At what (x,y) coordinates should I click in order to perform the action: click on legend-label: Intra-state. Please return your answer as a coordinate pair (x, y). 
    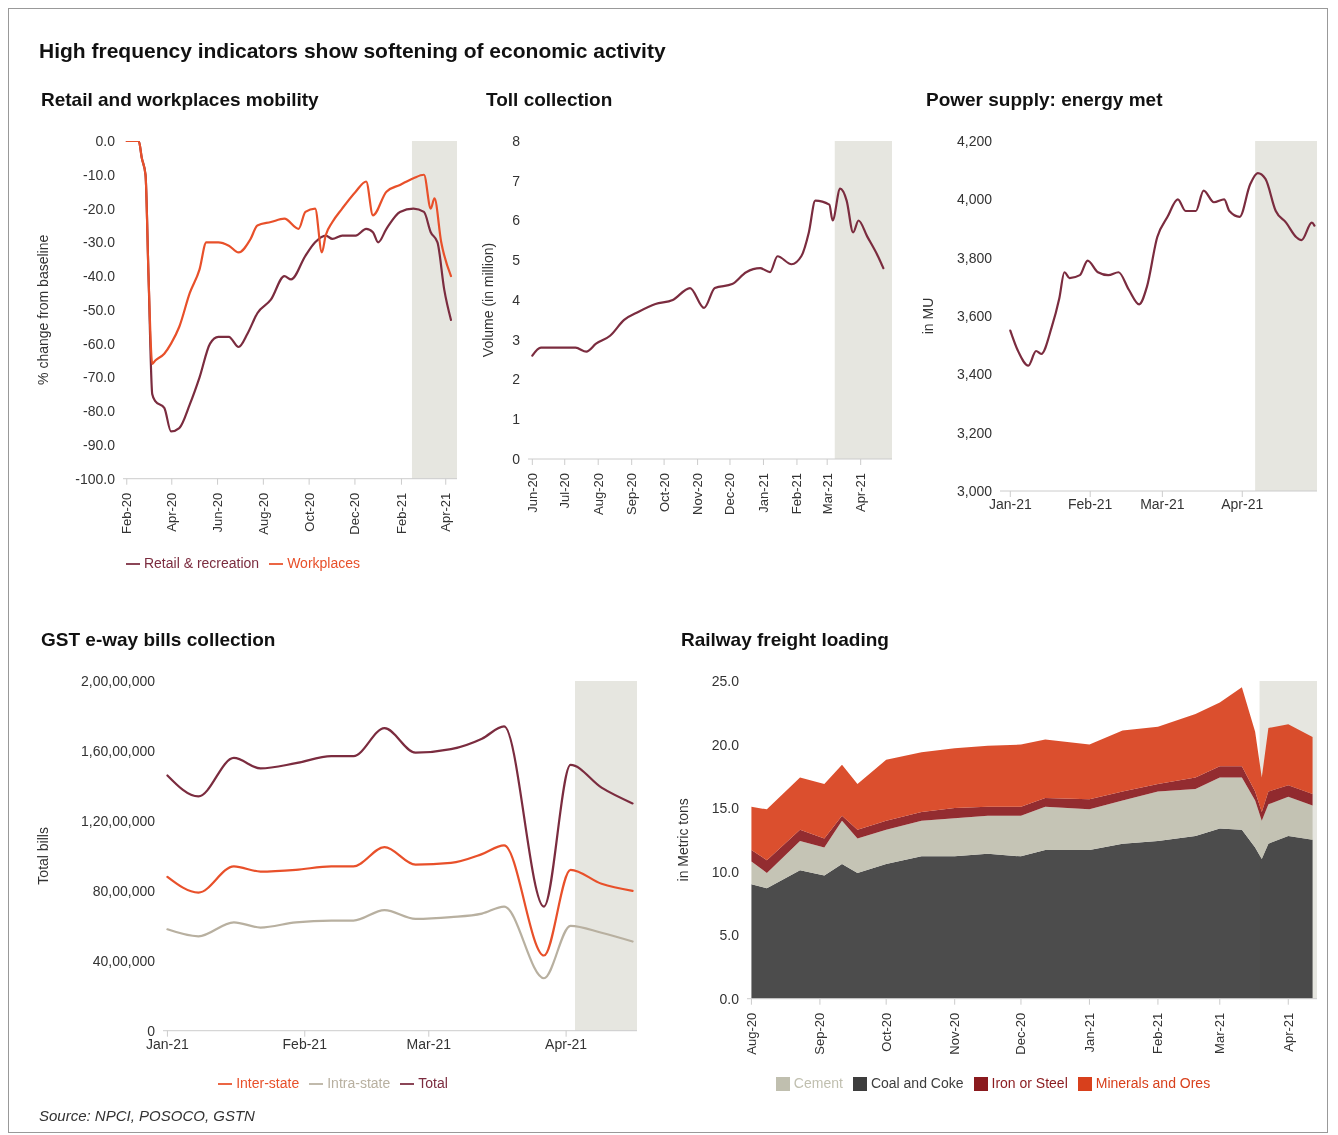
    Looking at the image, I should click on (359, 1082).